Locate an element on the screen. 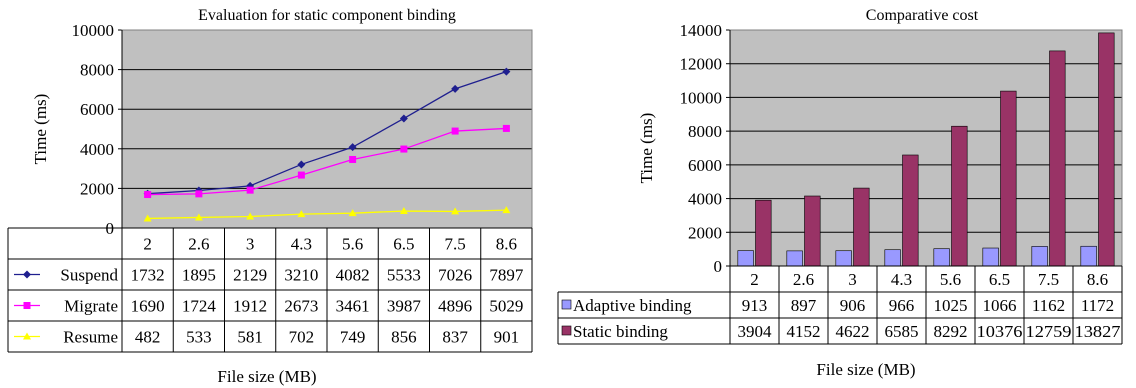 The height and width of the screenshot is (388, 1136). data-label: 12759 is located at coordinates (1049, 331).